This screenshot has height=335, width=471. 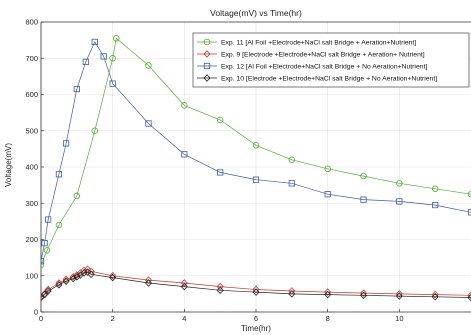 I want to click on y-tick-label: 600, so click(x=31, y=94).